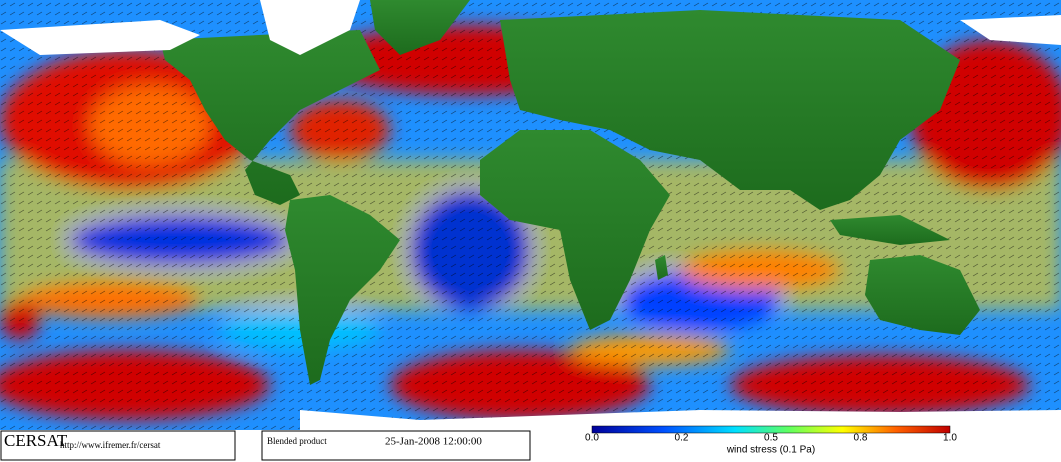 This screenshot has height=462, width=1061. What do you see at coordinates (771, 429) in the screenshot?
I see `colorbar` at bounding box center [771, 429].